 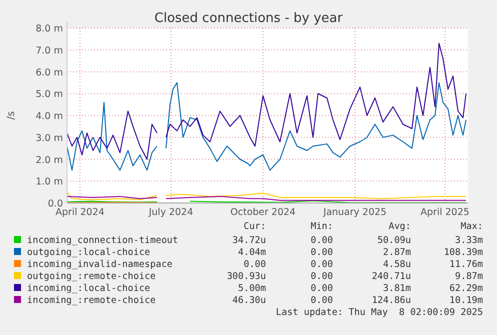 I want to click on y-tick-label: 7.0 m, so click(x=49, y=50).